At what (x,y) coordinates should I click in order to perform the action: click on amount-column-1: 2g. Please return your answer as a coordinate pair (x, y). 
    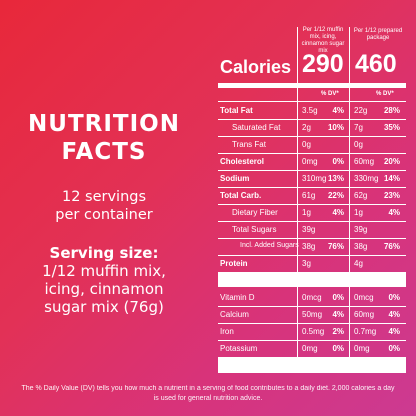
    Looking at the image, I should click on (306, 127).